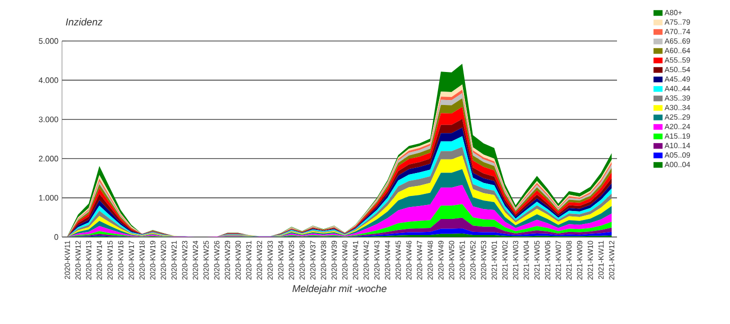 Image resolution: width=730 pixels, height=324 pixels. What do you see at coordinates (84, 22) in the screenshot?
I see `chart-title: Inzidenz` at bounding box center [84, 22].